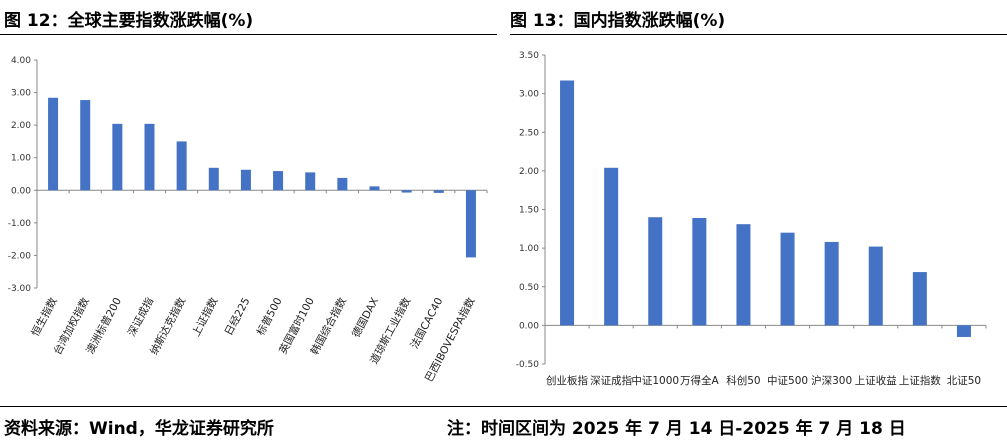 The height and width of the screenshot is (444, 1007). I want to click on y-tick-label: -1.00, so click(20, 224).